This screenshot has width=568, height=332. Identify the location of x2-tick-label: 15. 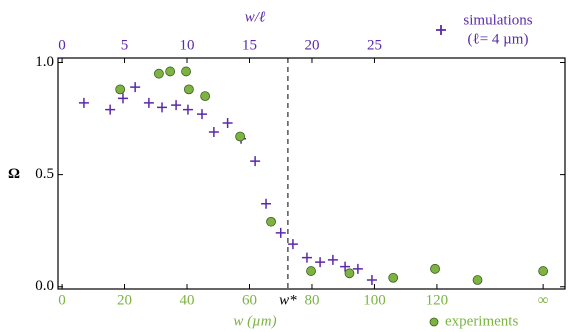
(249, 45).